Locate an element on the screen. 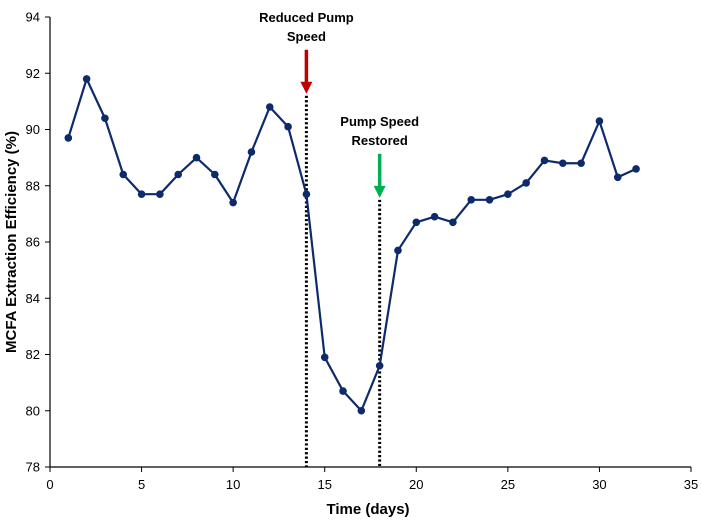 This screenshot has width=701, height=527. pump-speed-restored-label: Pump Speed is located at coordinates (379, 121).